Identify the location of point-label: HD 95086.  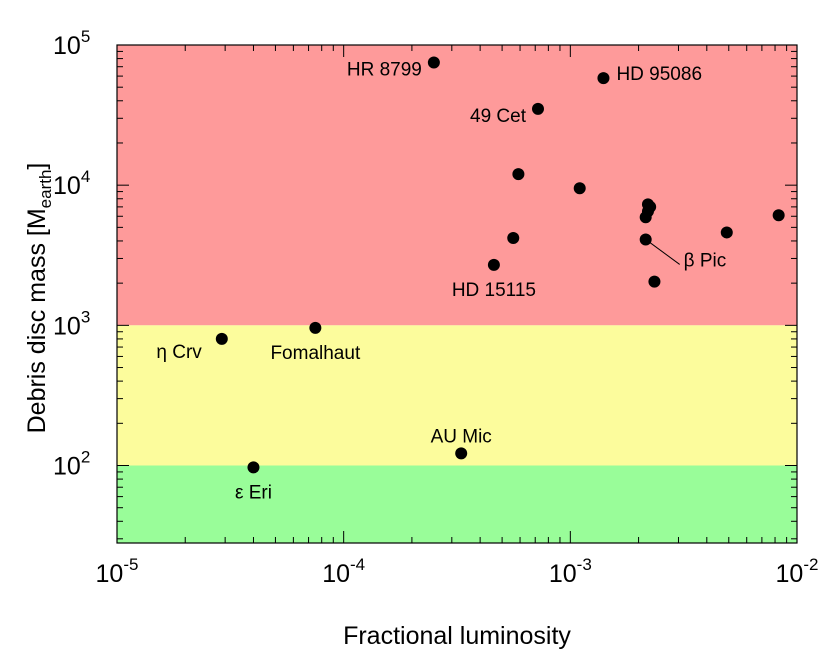
(659, 74).